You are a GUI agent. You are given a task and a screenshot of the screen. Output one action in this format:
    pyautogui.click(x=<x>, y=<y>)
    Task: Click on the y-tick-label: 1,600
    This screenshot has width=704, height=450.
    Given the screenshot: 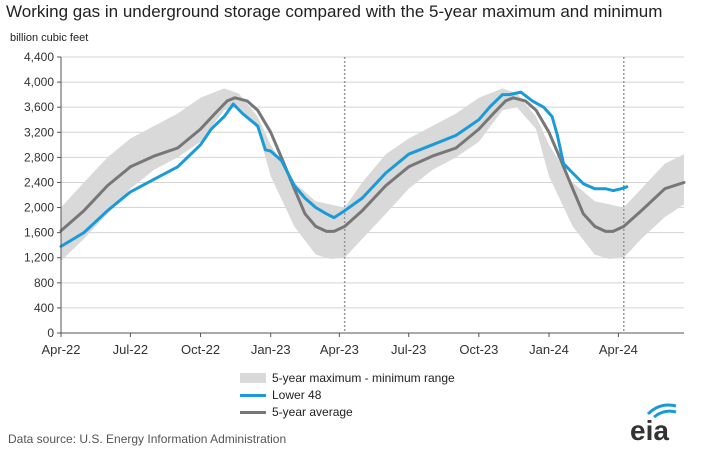 What is the action you would take?
    pyautogui.click(x=39, y=233)
    